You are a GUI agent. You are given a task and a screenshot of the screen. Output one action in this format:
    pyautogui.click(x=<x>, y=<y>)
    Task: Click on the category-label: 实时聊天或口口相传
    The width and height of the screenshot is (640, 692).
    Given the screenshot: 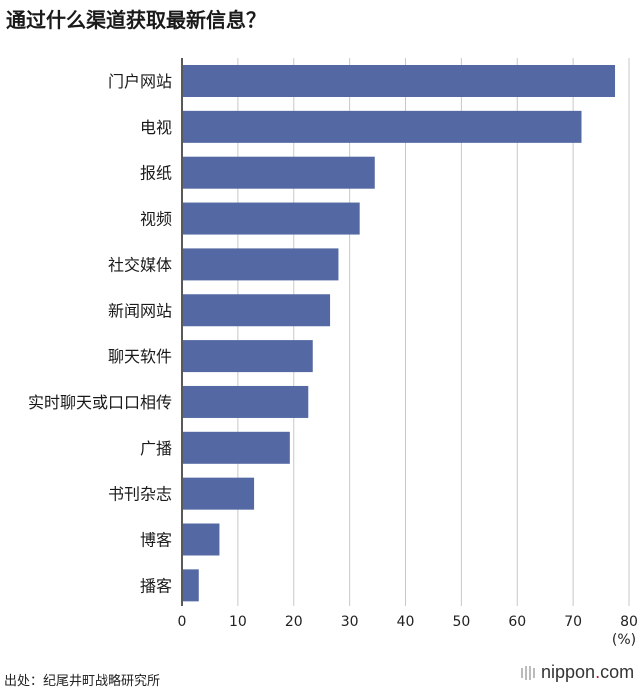 What is the action you would take?
    pyautogui.click(x=100, y=402)
    